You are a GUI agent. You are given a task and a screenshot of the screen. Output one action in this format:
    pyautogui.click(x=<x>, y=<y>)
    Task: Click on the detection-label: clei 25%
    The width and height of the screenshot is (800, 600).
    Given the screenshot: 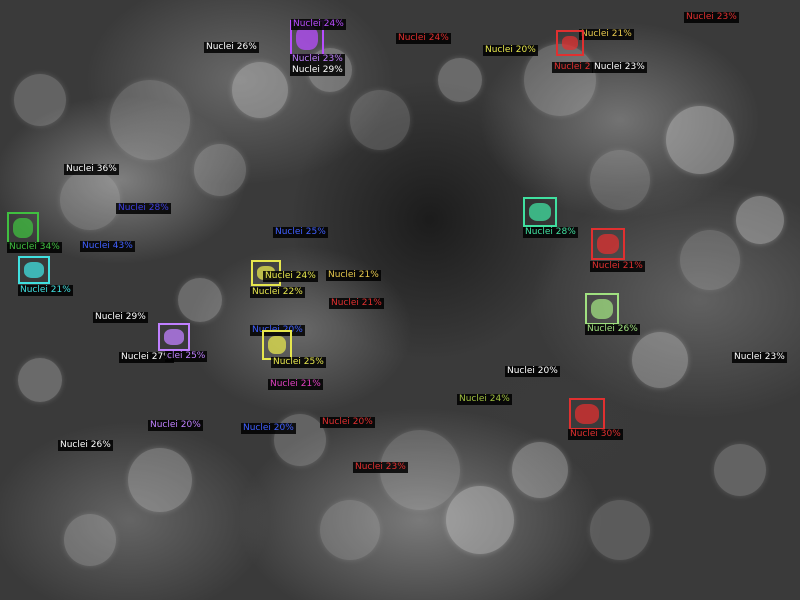 What is the action you would take?
    pyautogui.click(x=186, y=356)
    